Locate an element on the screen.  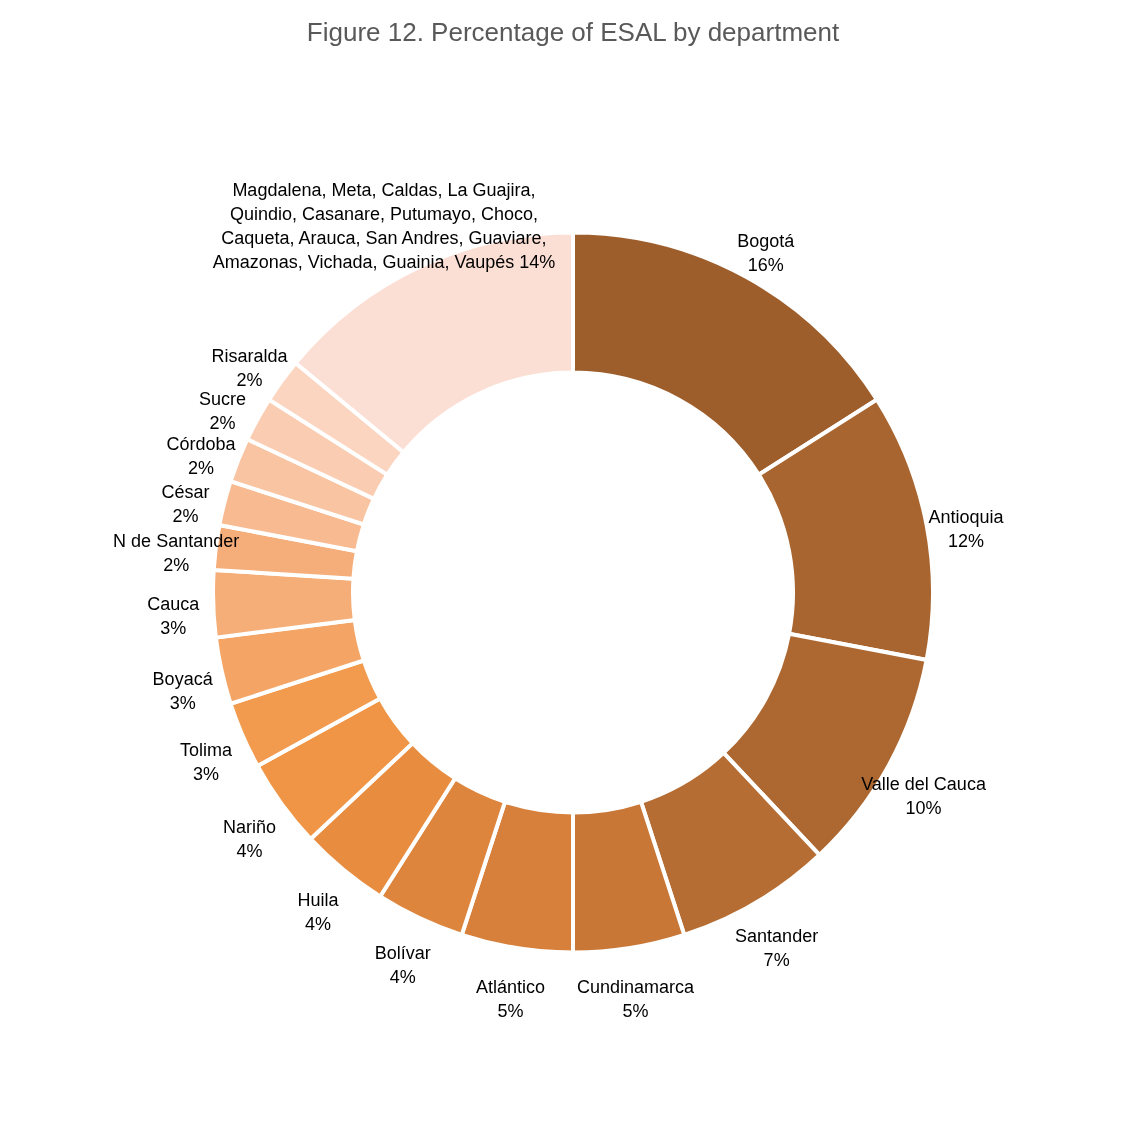
data-label: 16% is located at coordinates (765, 264).